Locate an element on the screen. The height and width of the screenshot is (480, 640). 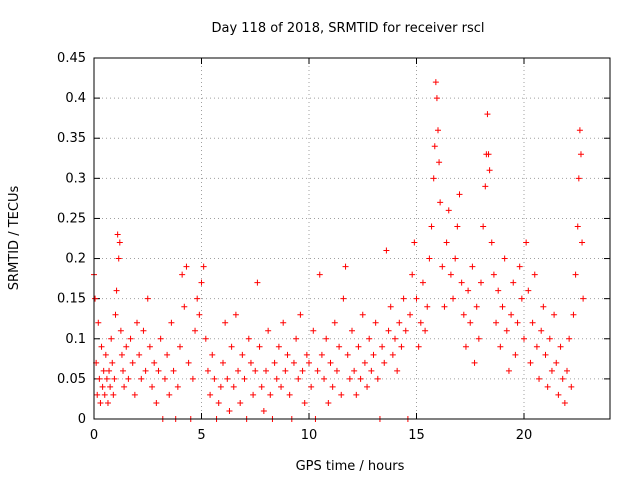
y-tick-label: 0.15 is located at coordinates (71, 299).